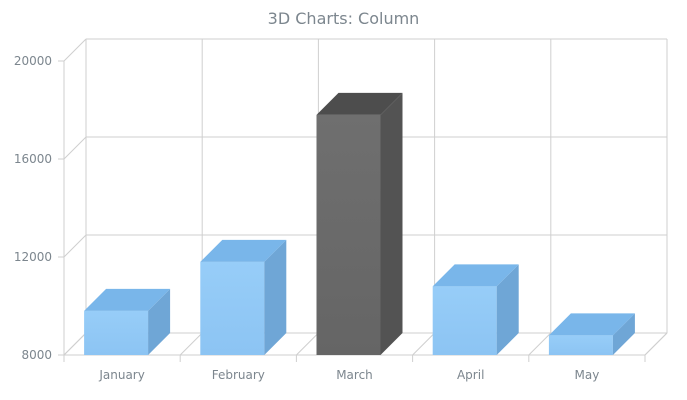 This screenshot has height=400, width=687. Describe the element at coordinates (36, 355) in the screenshot. I see `y-tick-label: 8000` at that location.